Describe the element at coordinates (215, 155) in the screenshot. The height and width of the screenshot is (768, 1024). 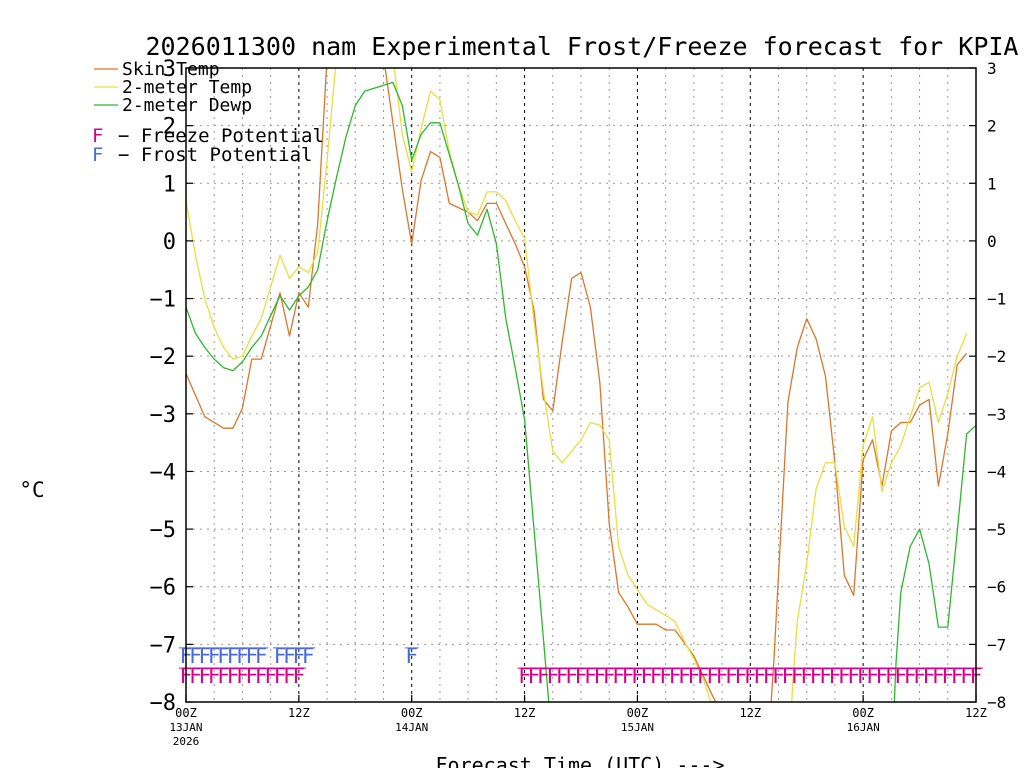
I see `legend-marker-text: − Frost Potential` at that location.